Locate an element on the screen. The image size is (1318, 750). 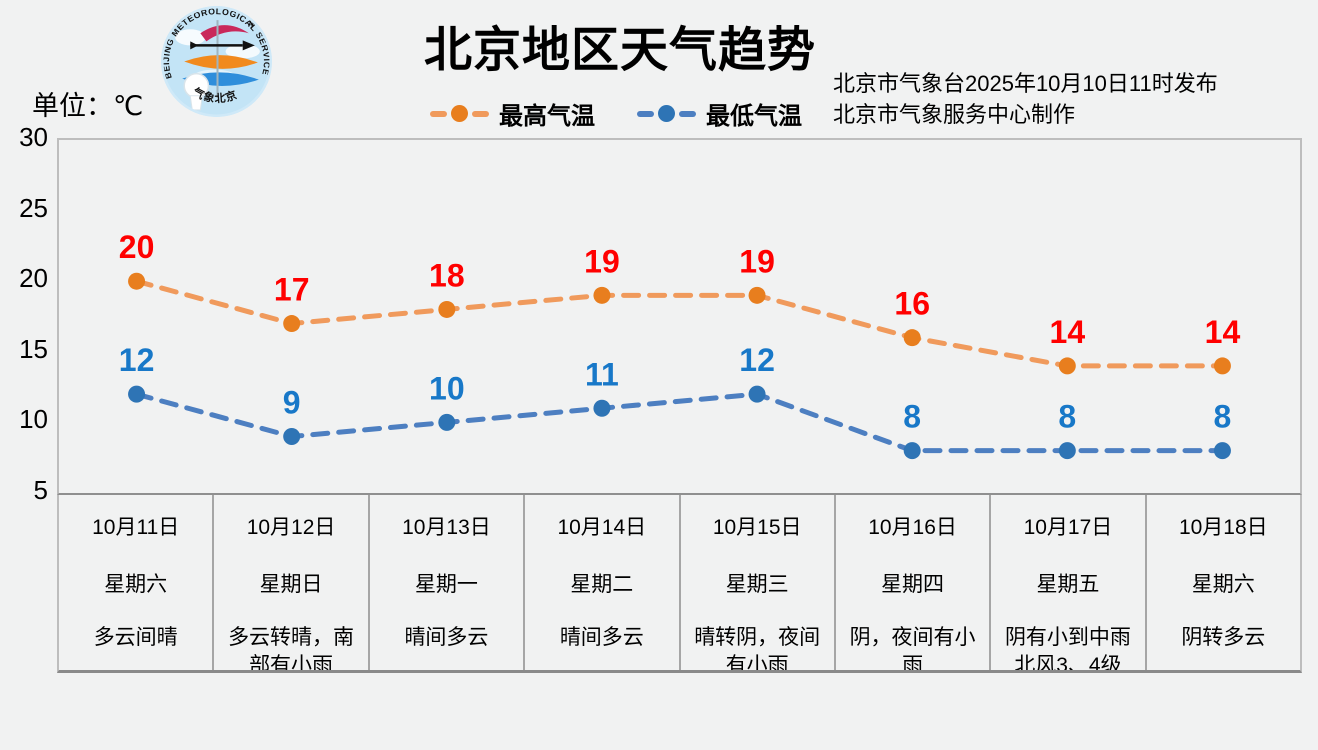
forecast-weather-line: 雨 is located at coordinates (913, 662).